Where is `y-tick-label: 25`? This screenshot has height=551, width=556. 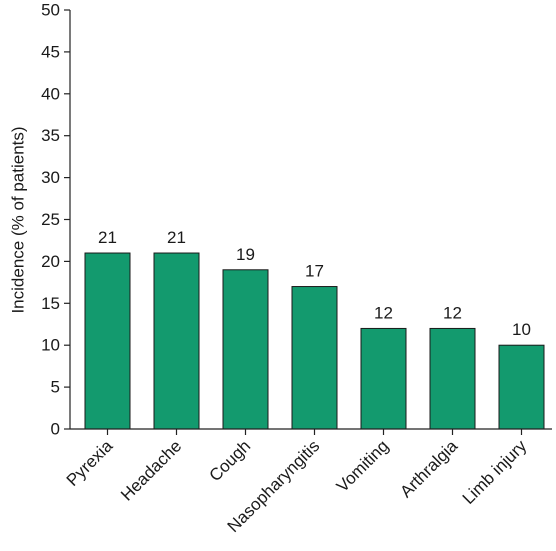
y-tick-label: 25 is located at coordinates (50, 219).